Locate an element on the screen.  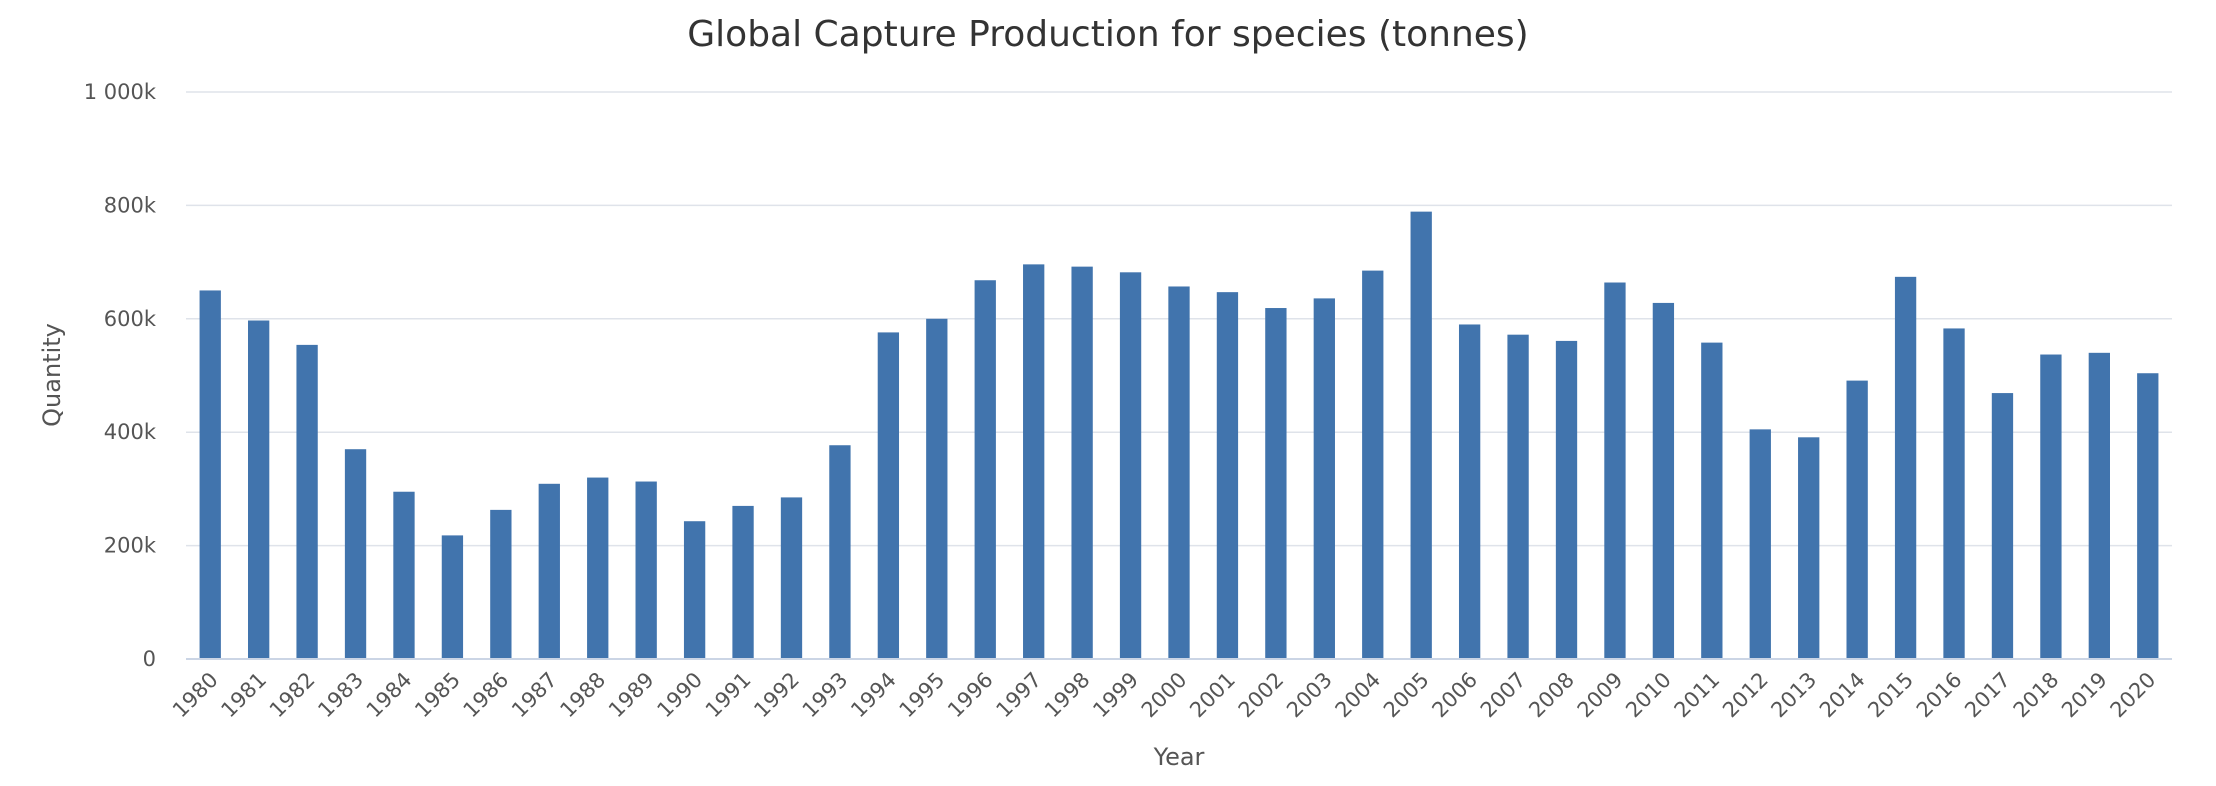
y-tick-label: 600k is located at coordinates (130, 319).